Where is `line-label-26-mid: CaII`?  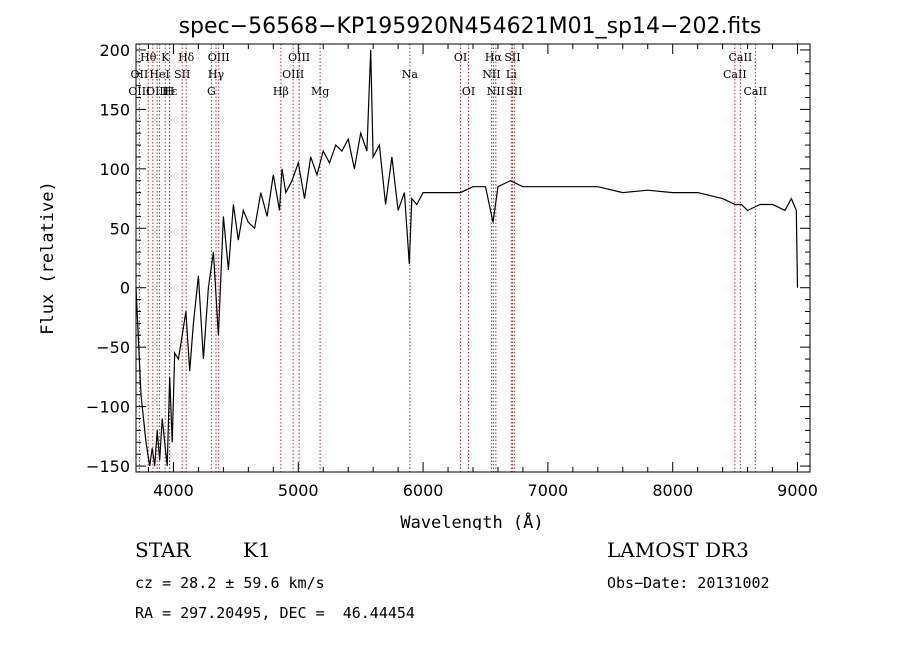
line-label-26-mid: CaII is located at coordinates (735, 74).